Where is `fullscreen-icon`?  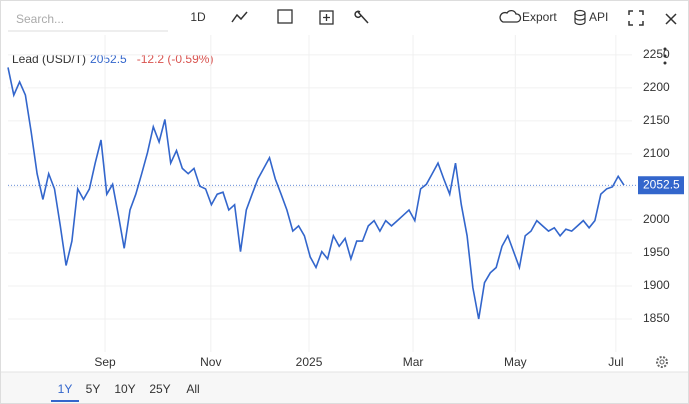 fullscreen-icon is located at coordinates (636, 18).